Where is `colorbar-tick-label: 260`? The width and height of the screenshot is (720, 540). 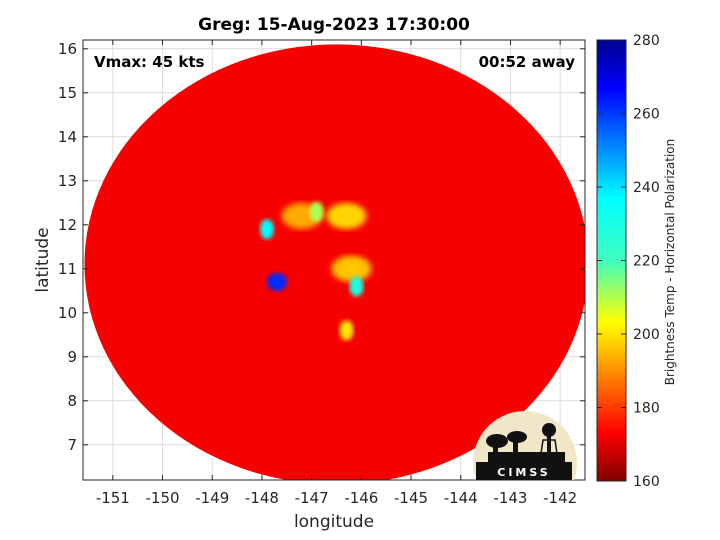
colorbar-tick-label: 260 is located at coordinates (646, 115).